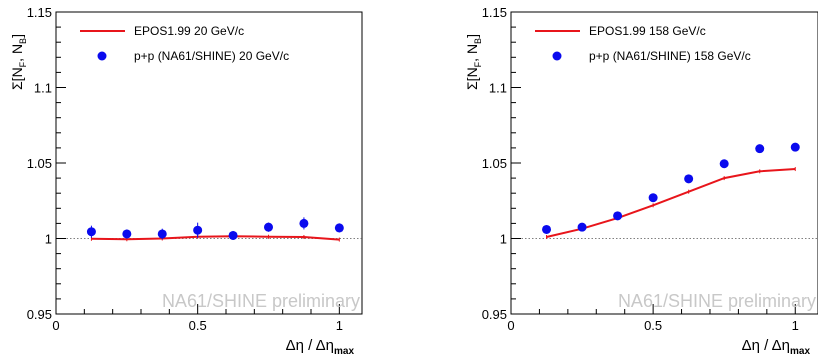 This screenshot has width=818, height=360. Describe the element at coordinates (647, 31) in the screenshot. I see `panel-right-legend-label: EPOS1.99 158 GeV/c` at that location.